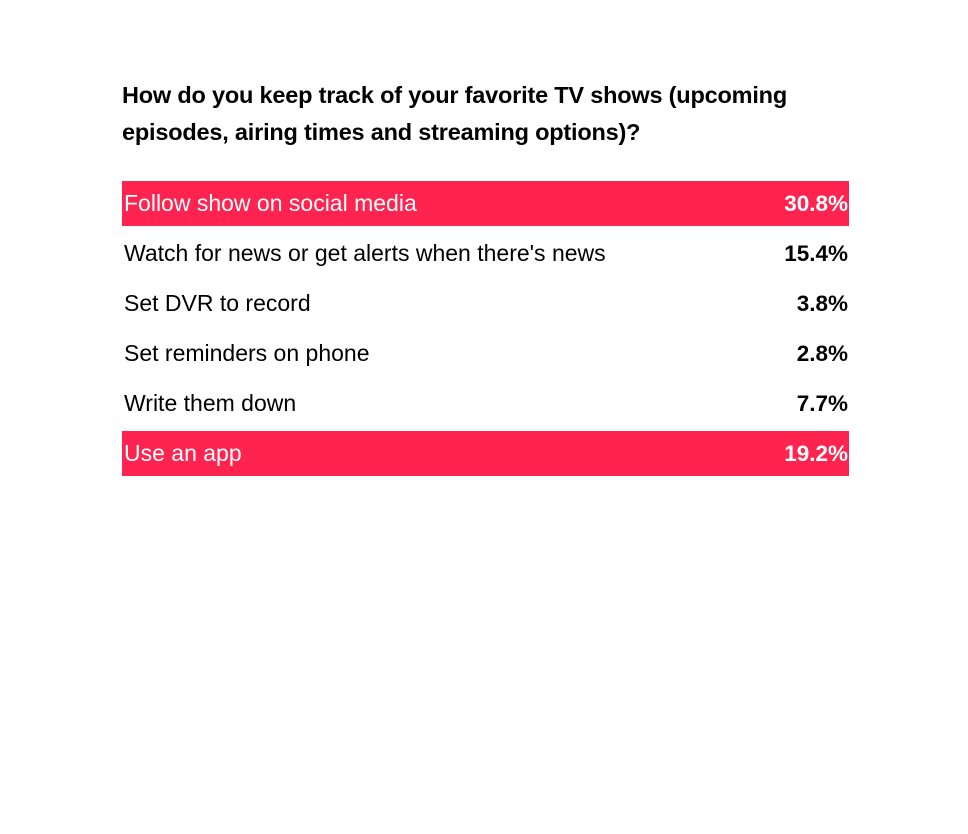  I want to click on poll-option-row: Follow show on social media 30.8%, so click(485, 203).